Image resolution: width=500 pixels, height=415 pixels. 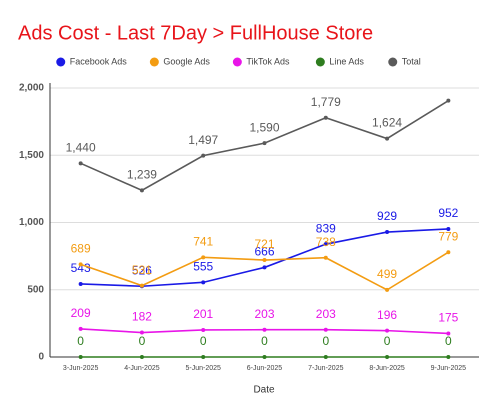 I want to click on y-tick-label: 1,500, so click(x=31, y=155).